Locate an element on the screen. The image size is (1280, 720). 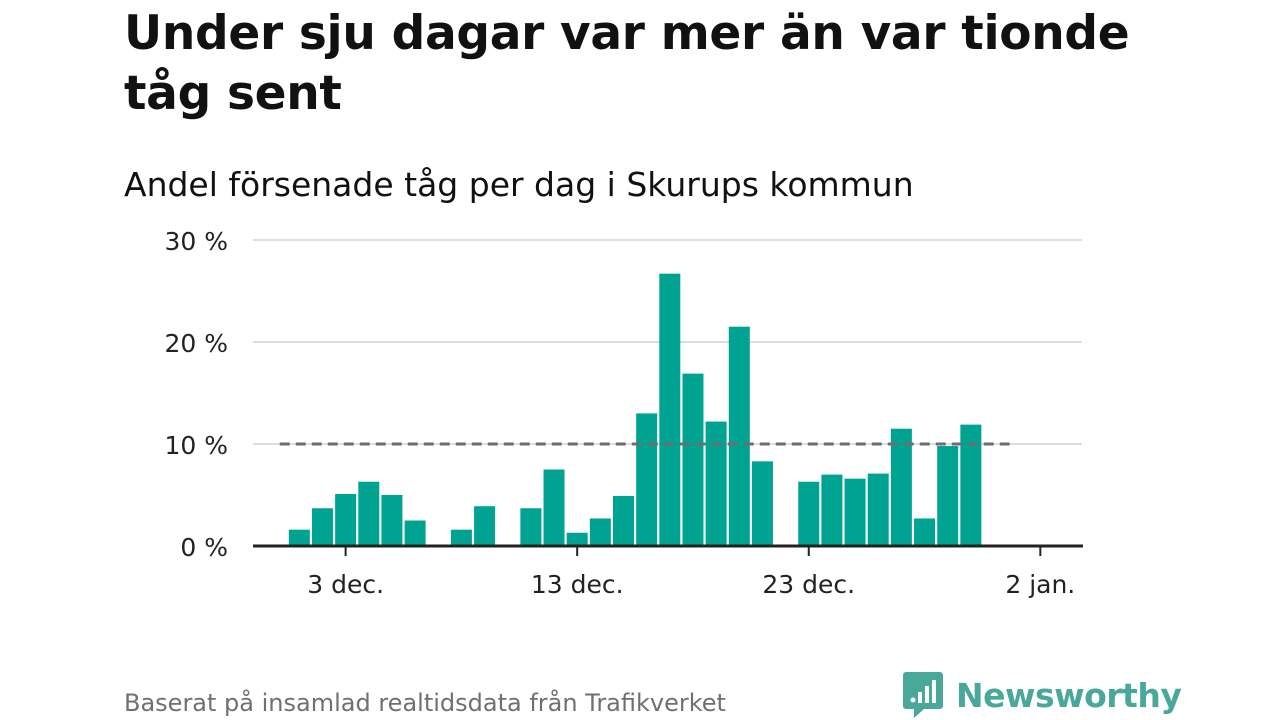
newsworthy-logo-icon is located at coordinates (923, 695).